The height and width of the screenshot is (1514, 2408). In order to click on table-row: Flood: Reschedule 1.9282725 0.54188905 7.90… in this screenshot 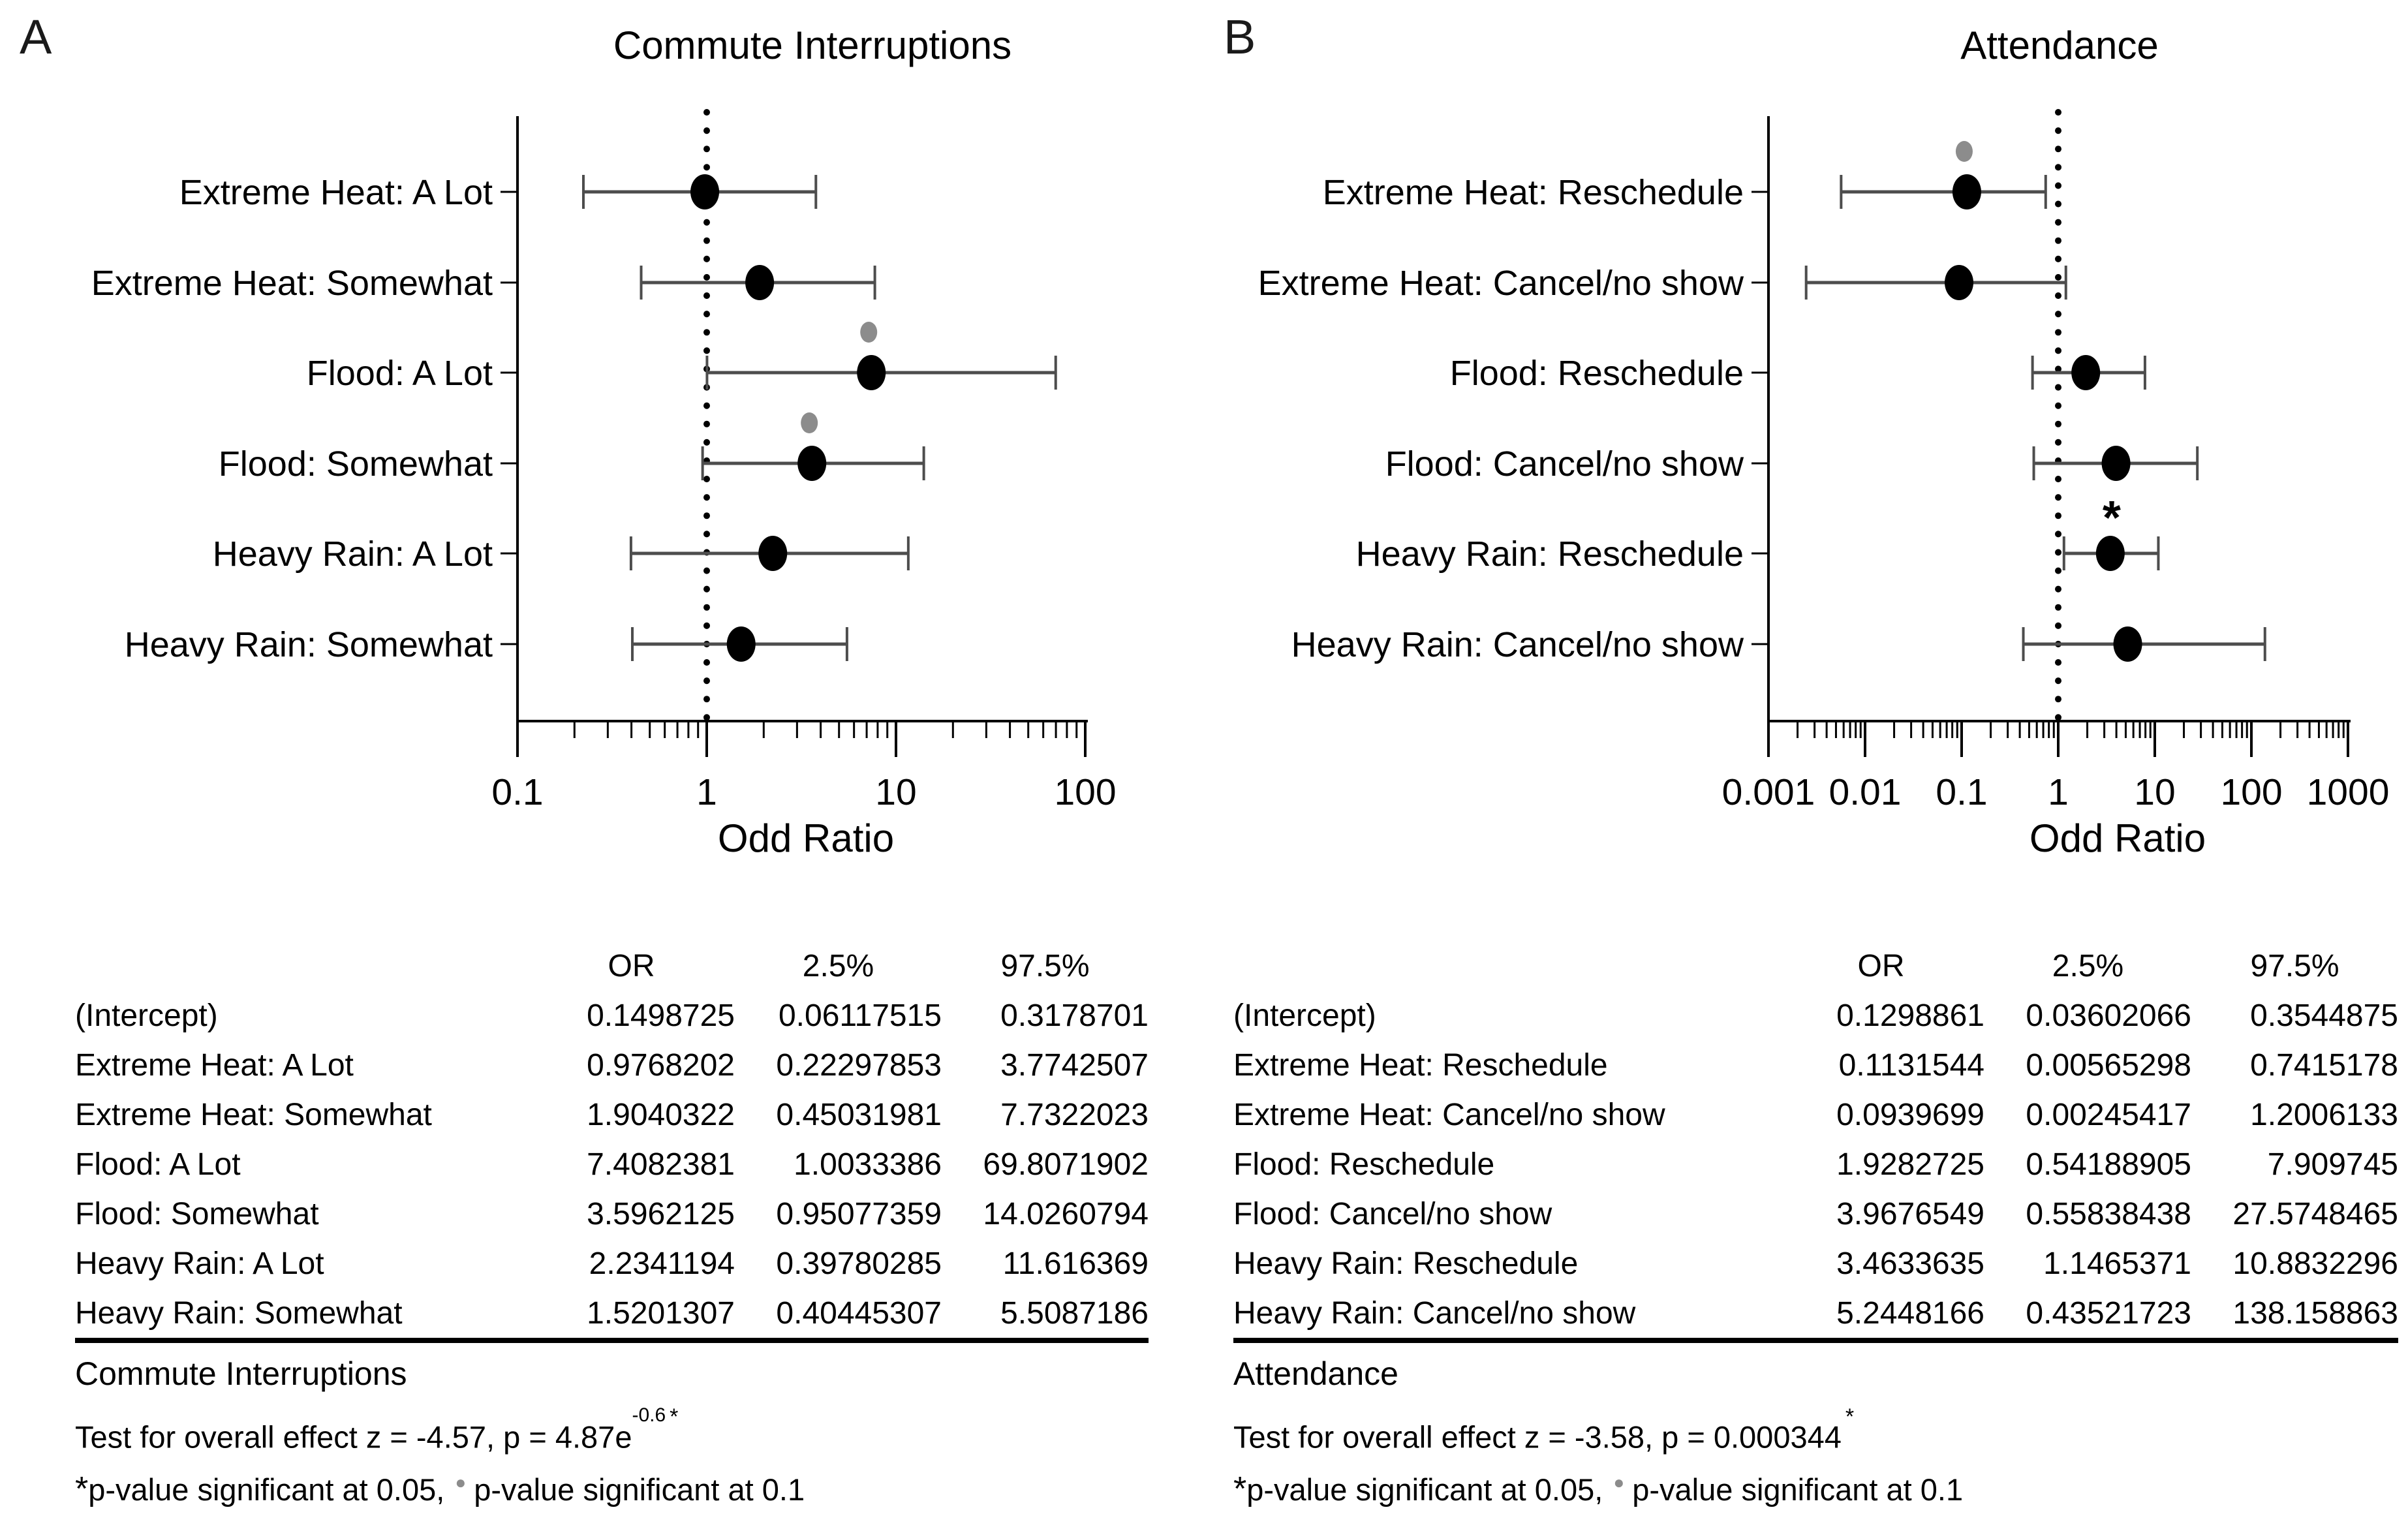, I will do `click(1815, 1164)`.